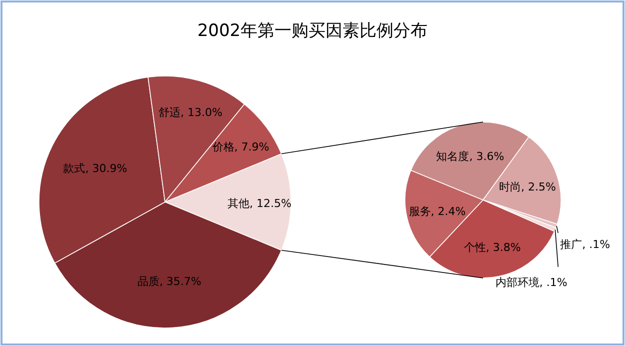 The height and width of the screenshot is (346, 625). I want to click on slice-label: 舒适, 13.0%, so click(190, 113).